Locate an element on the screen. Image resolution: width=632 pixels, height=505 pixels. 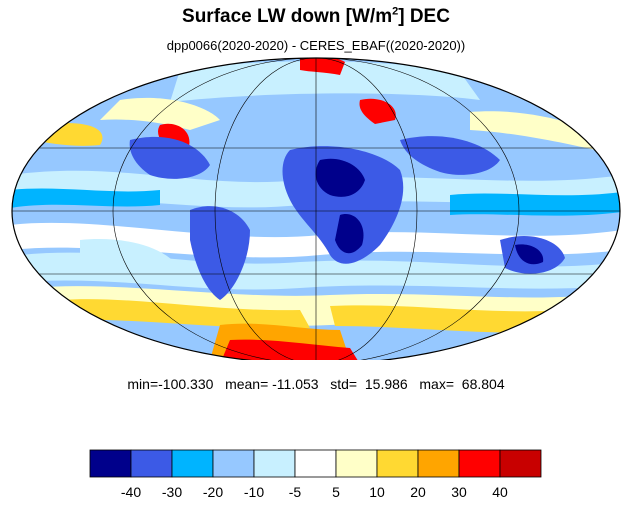
title-superscript: 2 is located at coordinates (395, 11).